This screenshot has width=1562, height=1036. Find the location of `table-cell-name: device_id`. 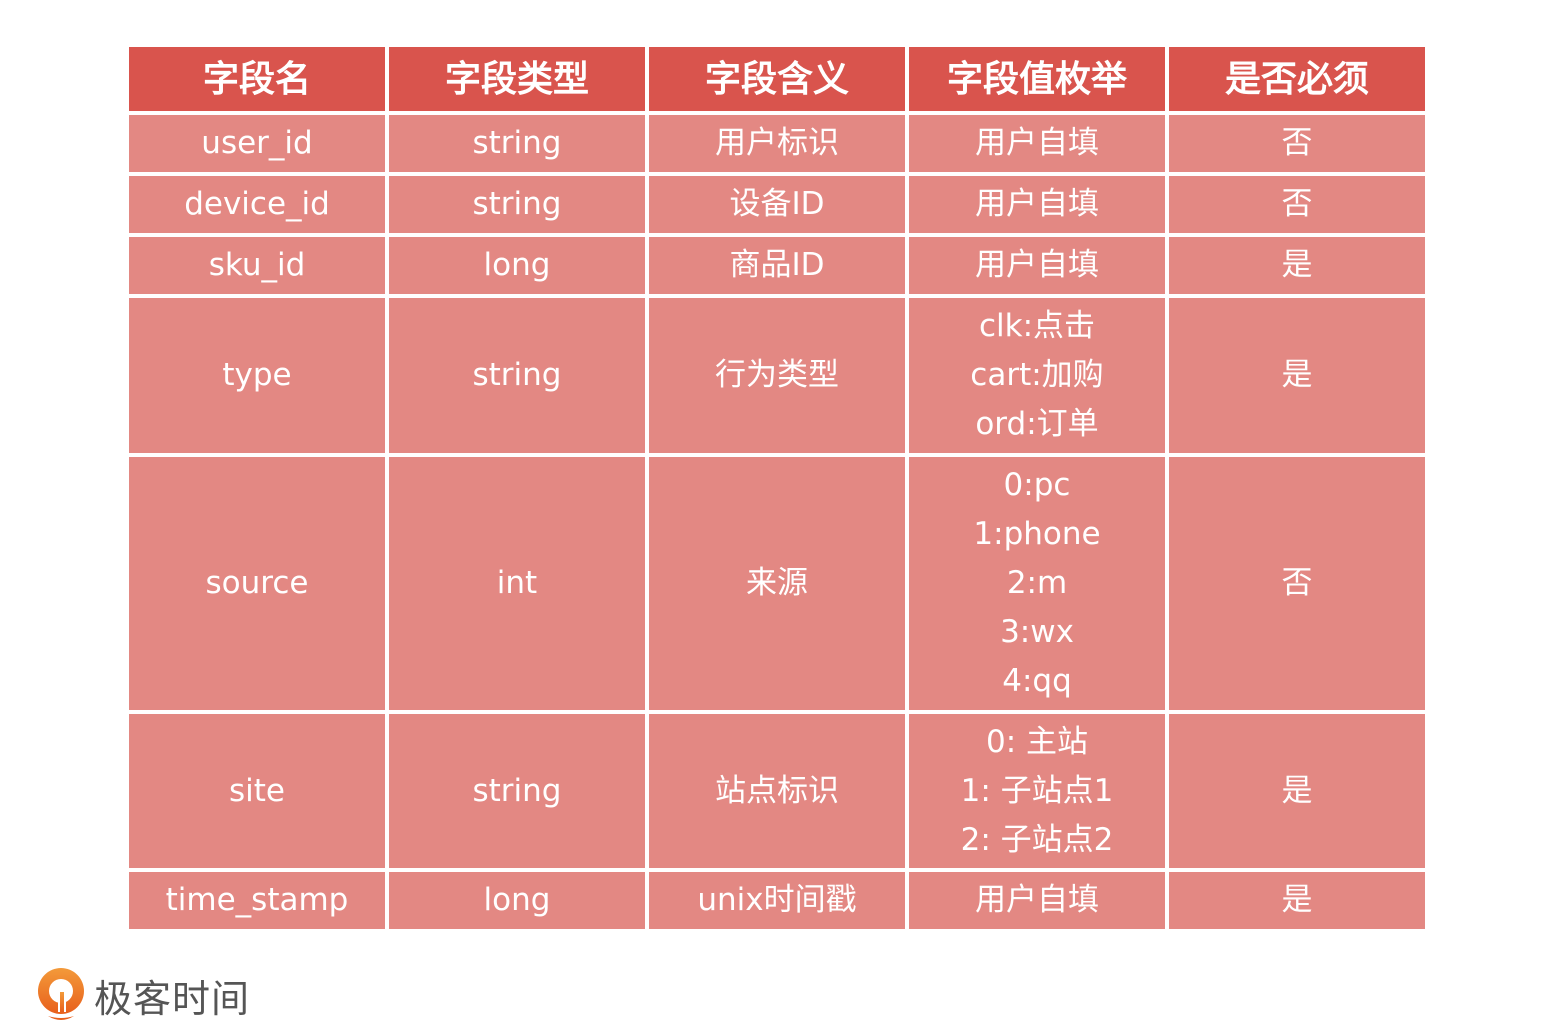

table-cell-name: device_id is located at coordinates (257, 204).